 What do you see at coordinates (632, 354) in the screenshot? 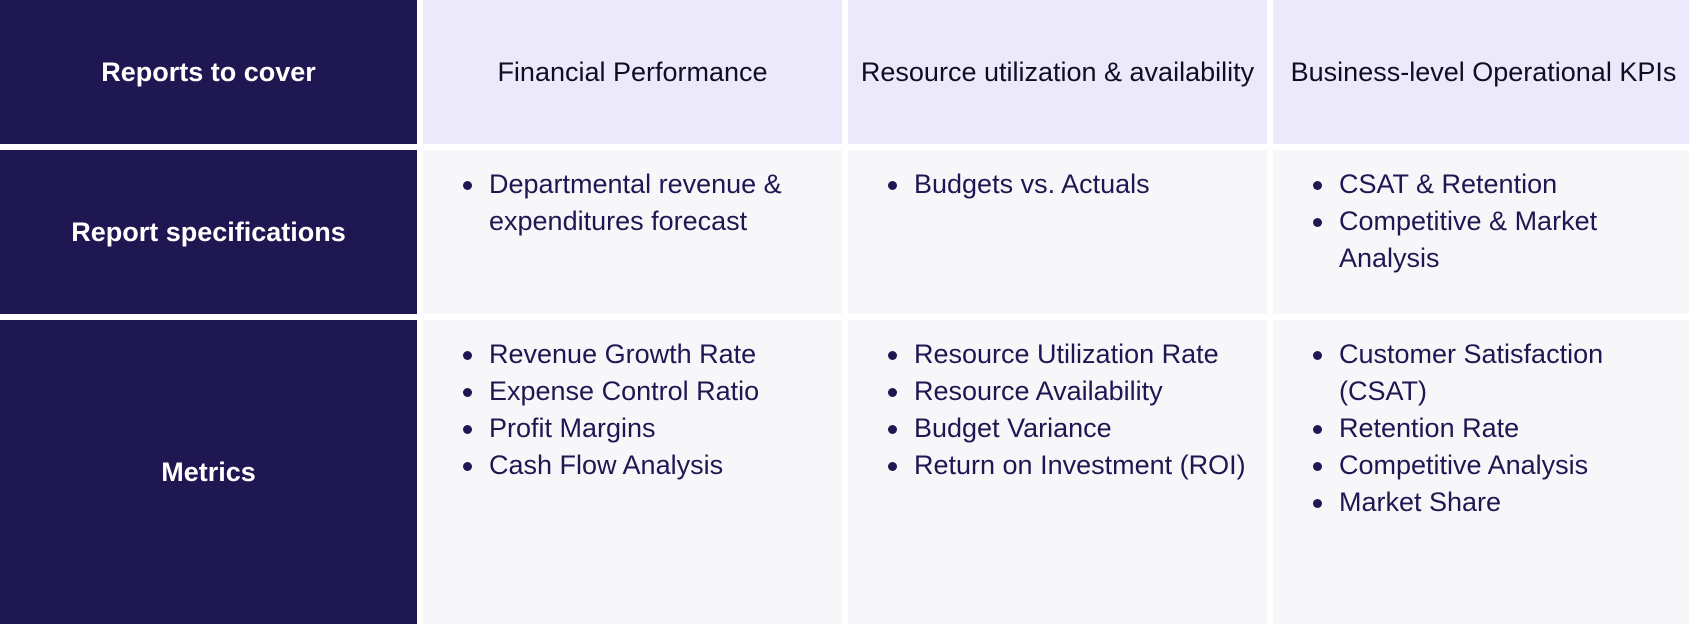
I see `list-item: Revenue Growth Rate` at bounding box center [632, 354].